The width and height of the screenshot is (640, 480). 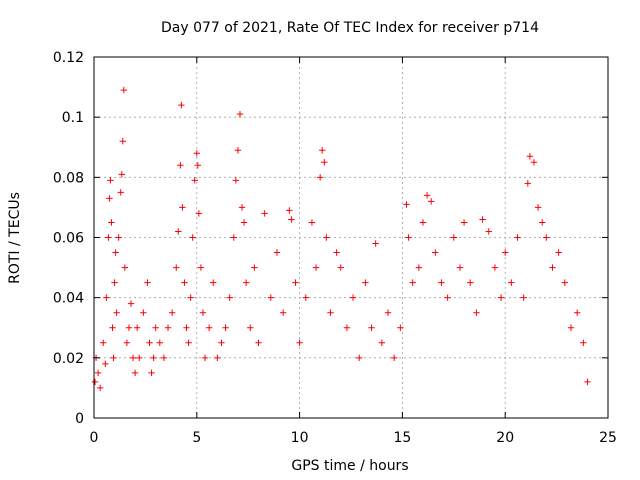 I want to click on y-tick-label: 0.06, so click(x=68, y=239).